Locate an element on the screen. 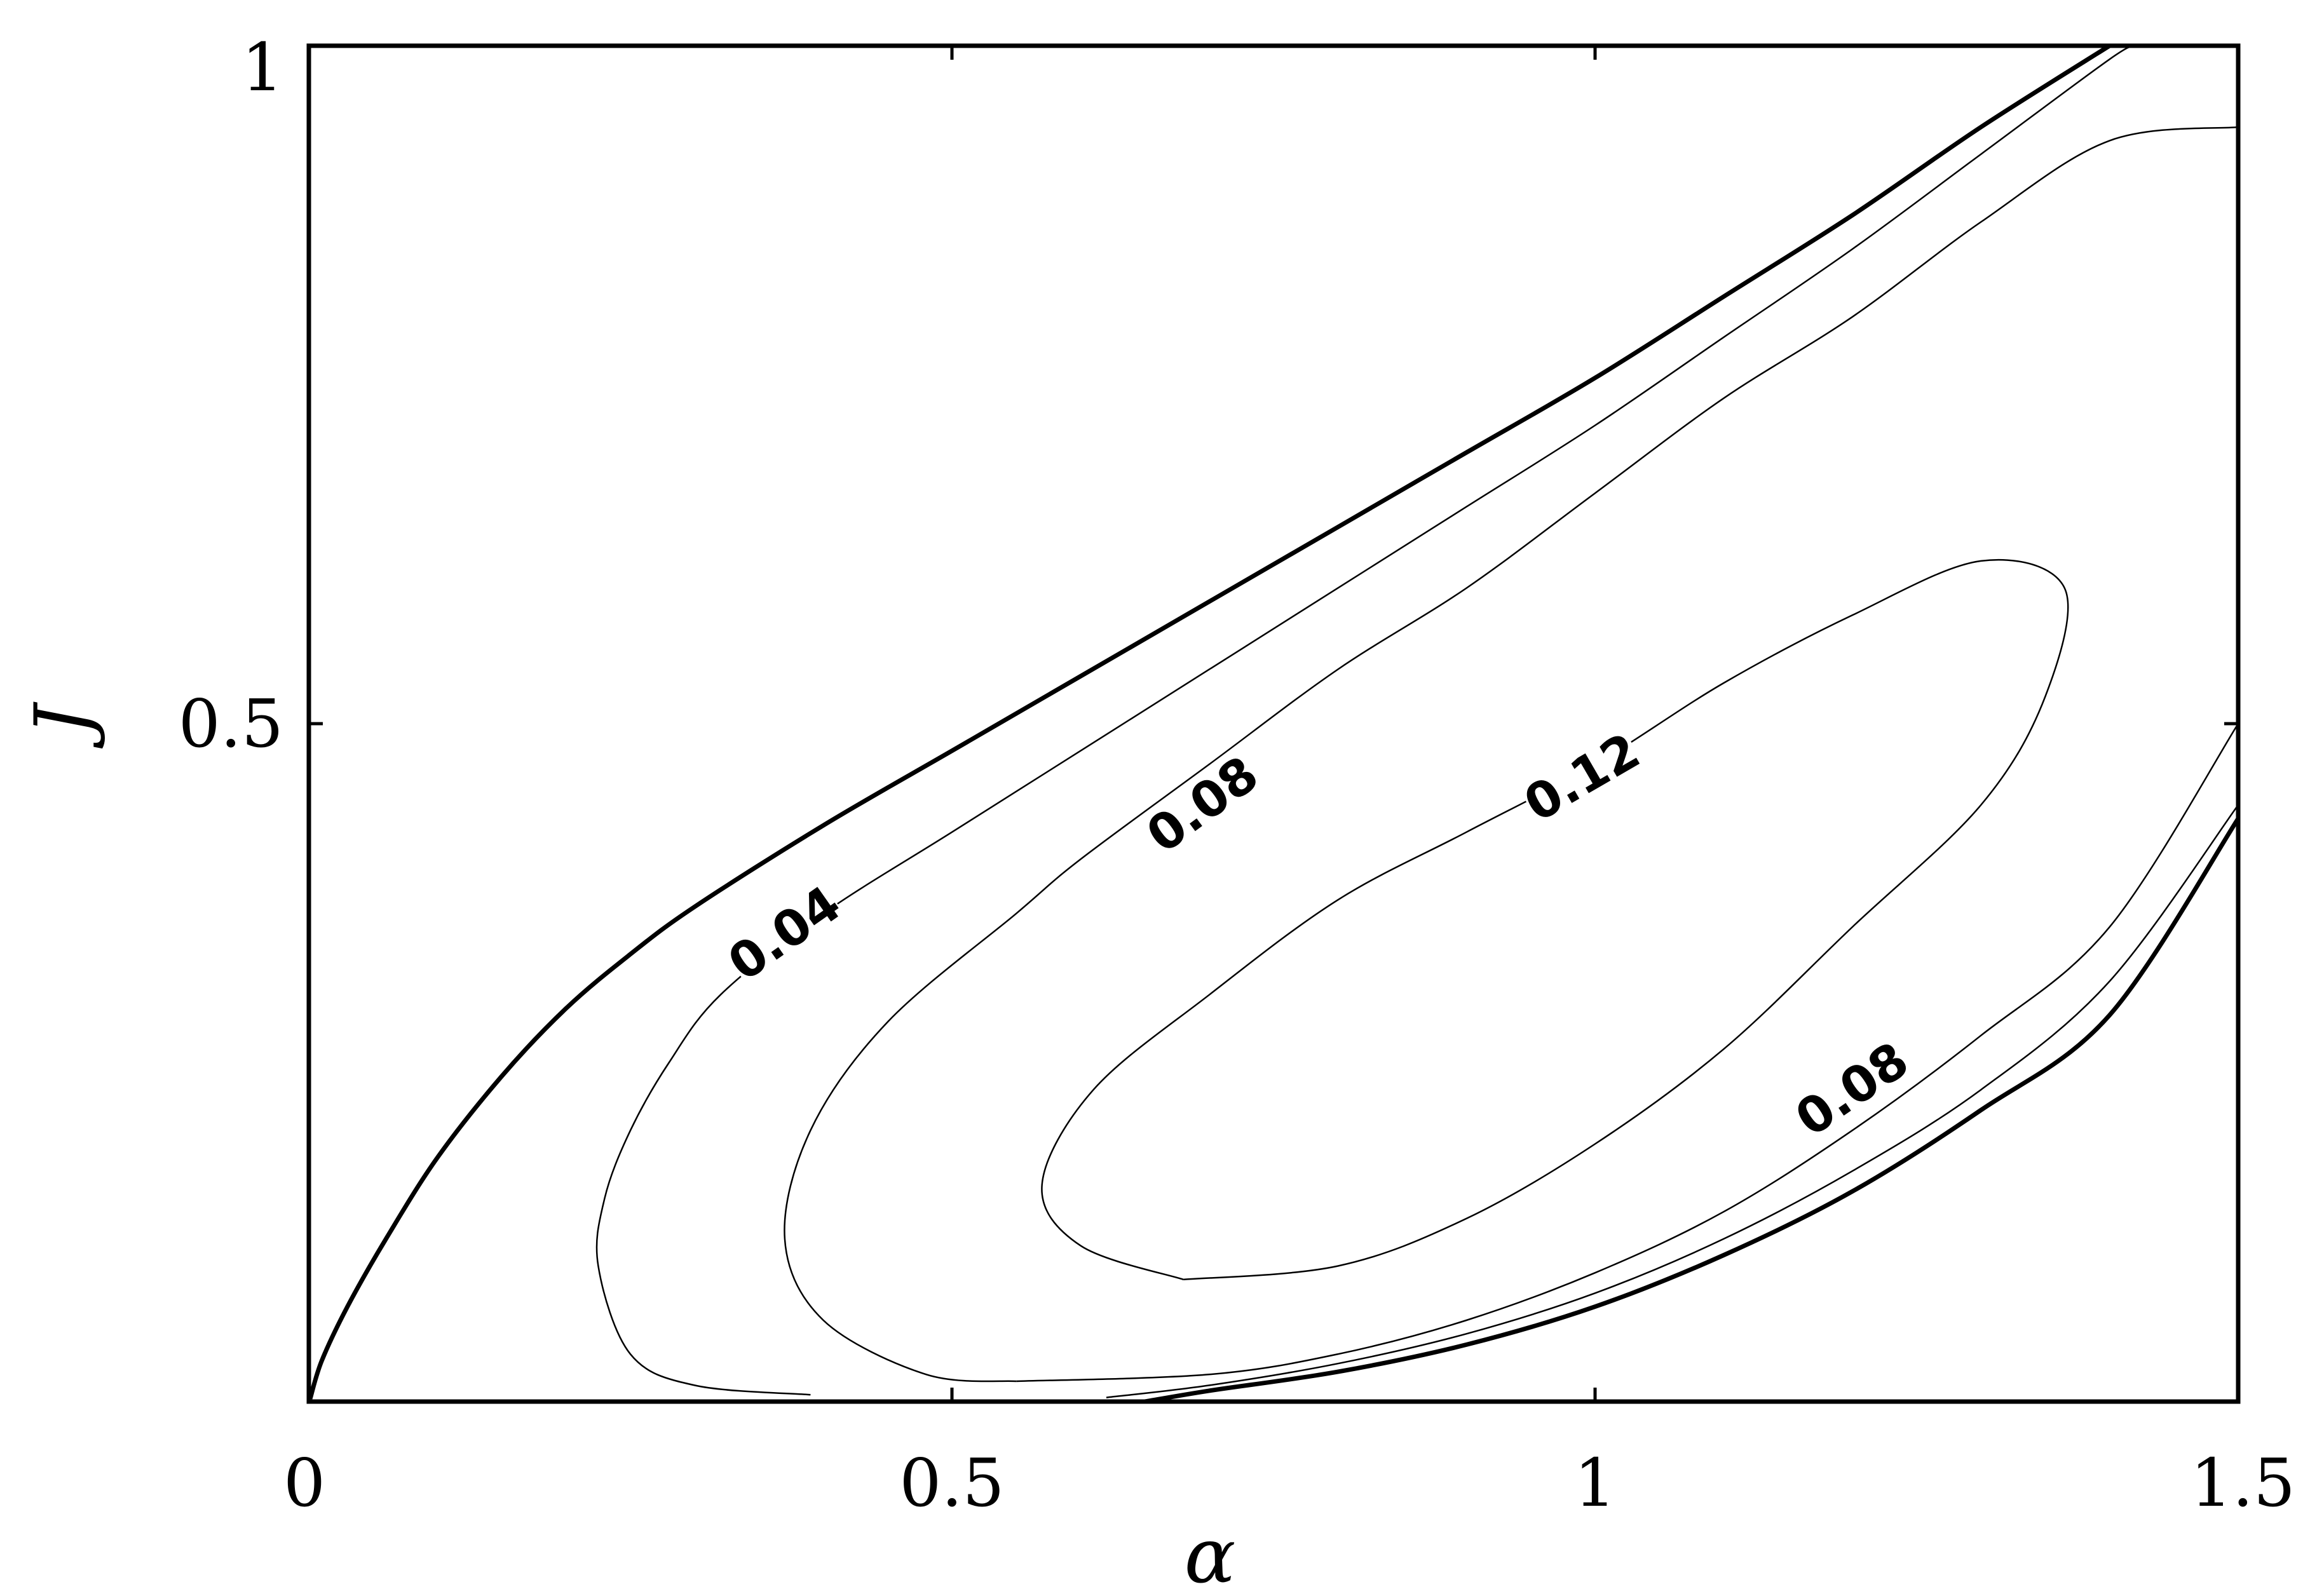  y-tick-label-1: 1 is located at coordinates (262, 67).